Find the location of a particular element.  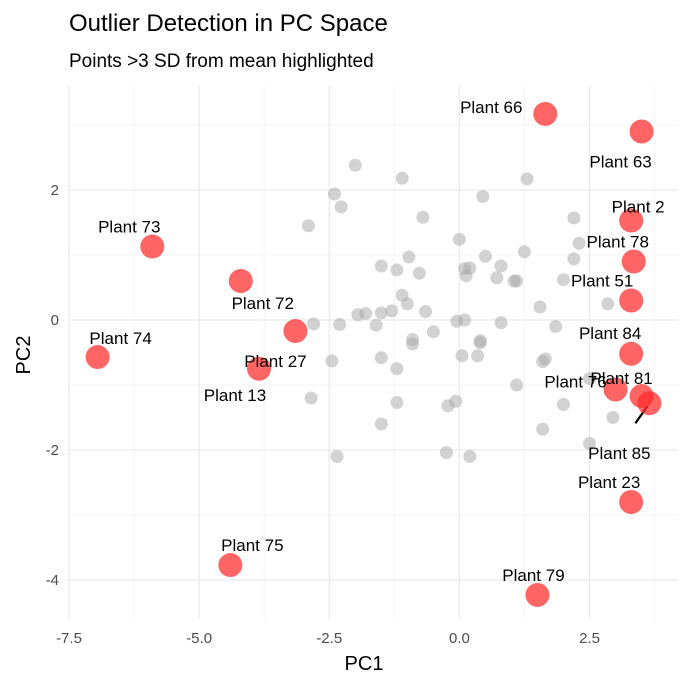

chart-title: Outlier Detection in PC Space is located at coordinates (228, 23).